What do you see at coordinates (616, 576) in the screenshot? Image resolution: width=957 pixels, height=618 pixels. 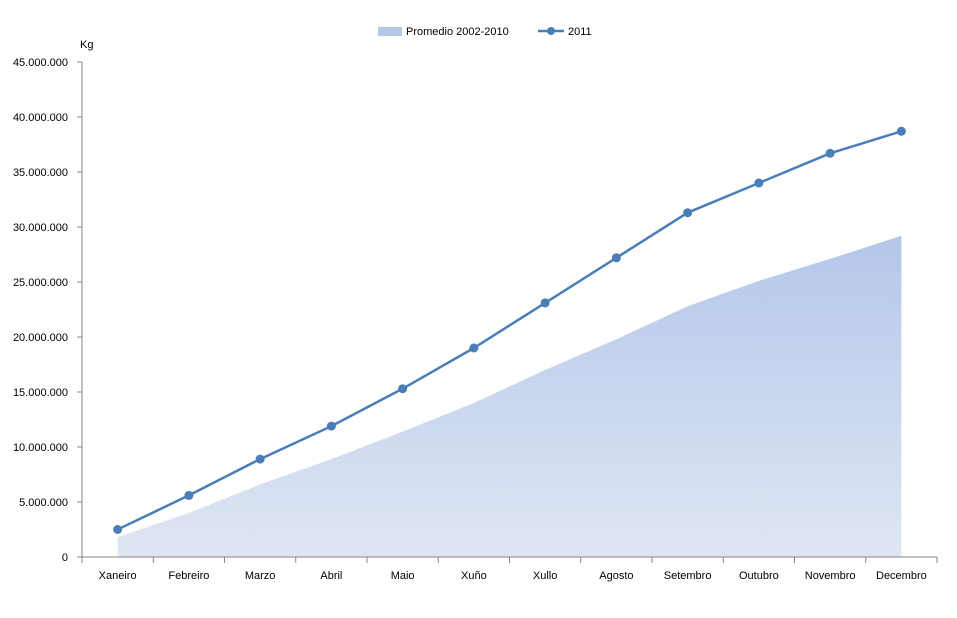 I see `x-tick-label: Agosto` at bounding box center [616, 576].